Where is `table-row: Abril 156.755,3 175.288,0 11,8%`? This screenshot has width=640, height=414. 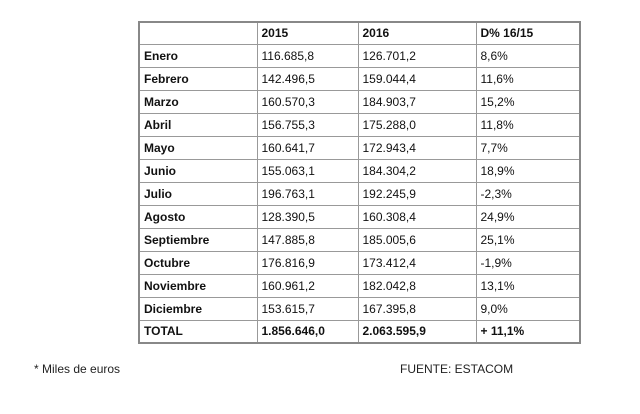 table-row: Abril 156.755,3 175.288,0 11,8% is located at coordinates (359, 124).